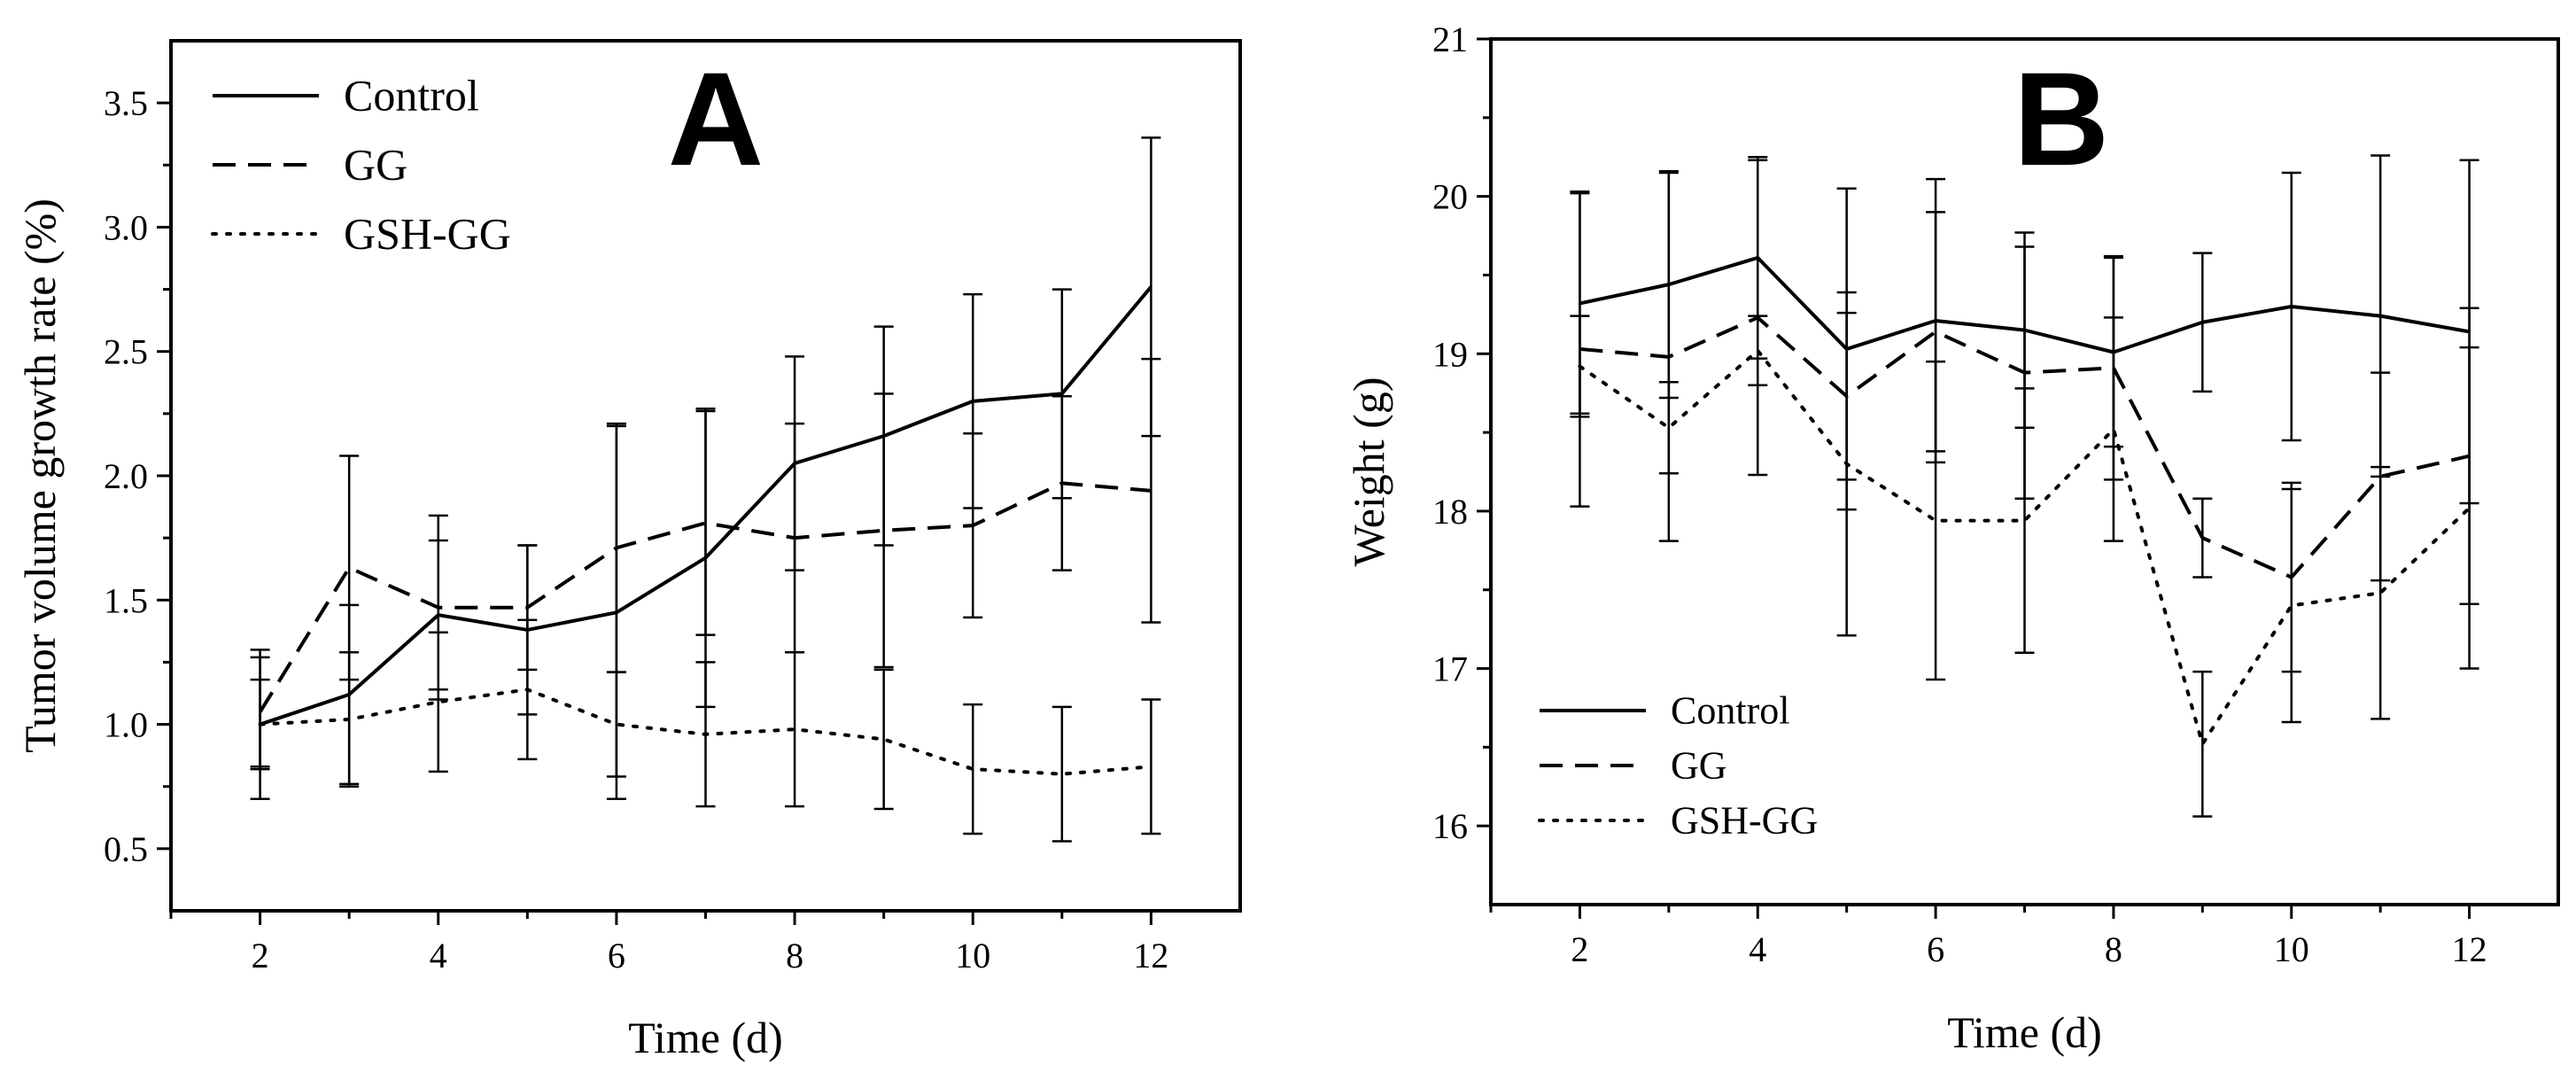  What do you see at coordinates (2469, 949) in the screenshot?
I see `chart-b-x-tick-label: 12` at bounding box center [2469, 949].